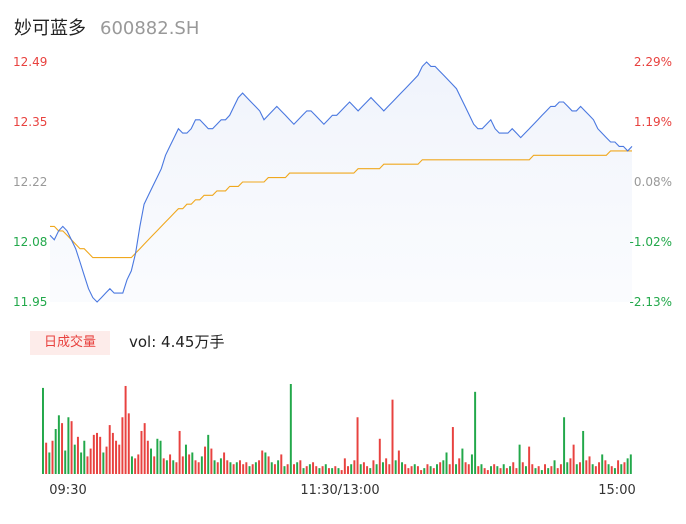 The image size is (686, 524). What do you see at coordinates (70, 343) in the screenshot?
I see `volume-tab: 日成交量` at bounding box center [70, 343].